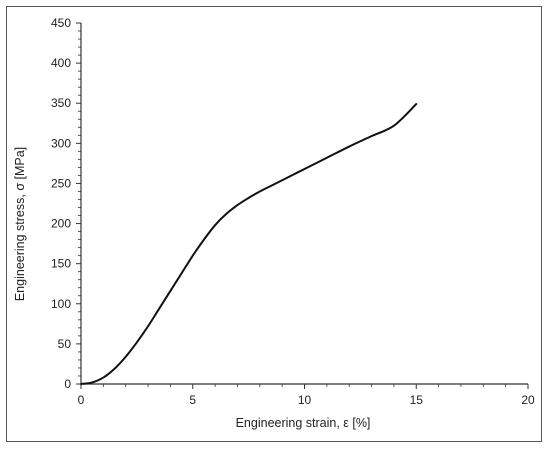 The image size is (550, 450). What do you see at coordinates (61, 304) in the screenshot?
I see `y-tick-label: 100` at bounding box center [61, 304].